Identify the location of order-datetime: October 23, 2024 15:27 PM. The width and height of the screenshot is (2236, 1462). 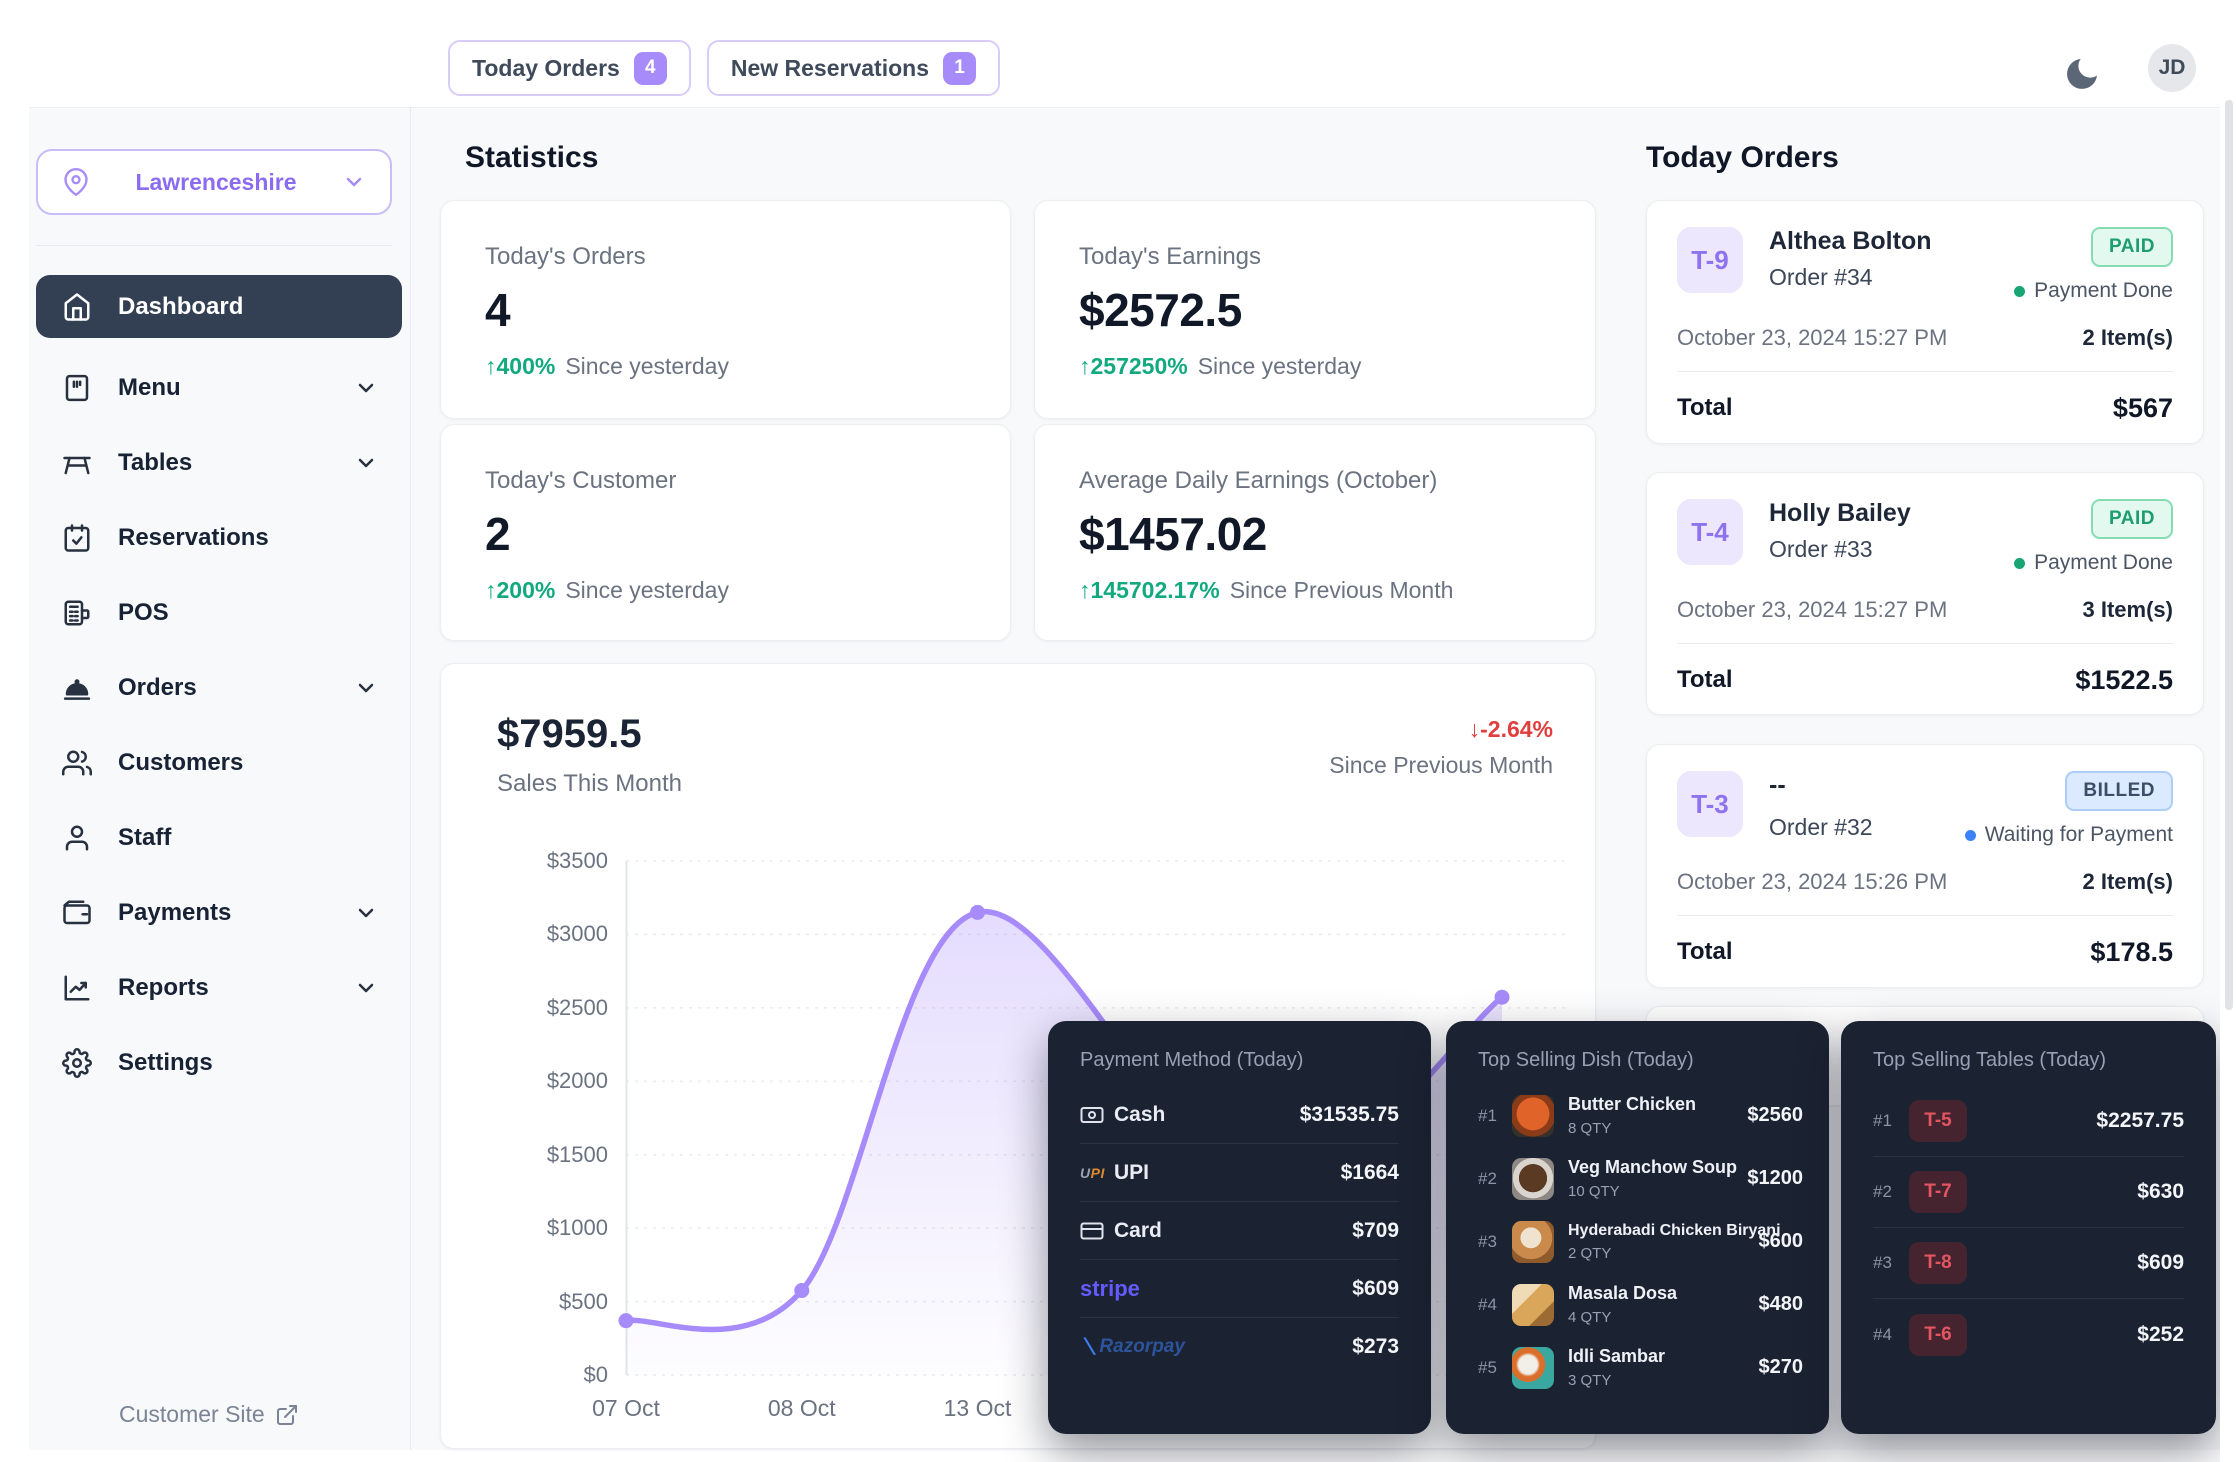
(1812, 337).